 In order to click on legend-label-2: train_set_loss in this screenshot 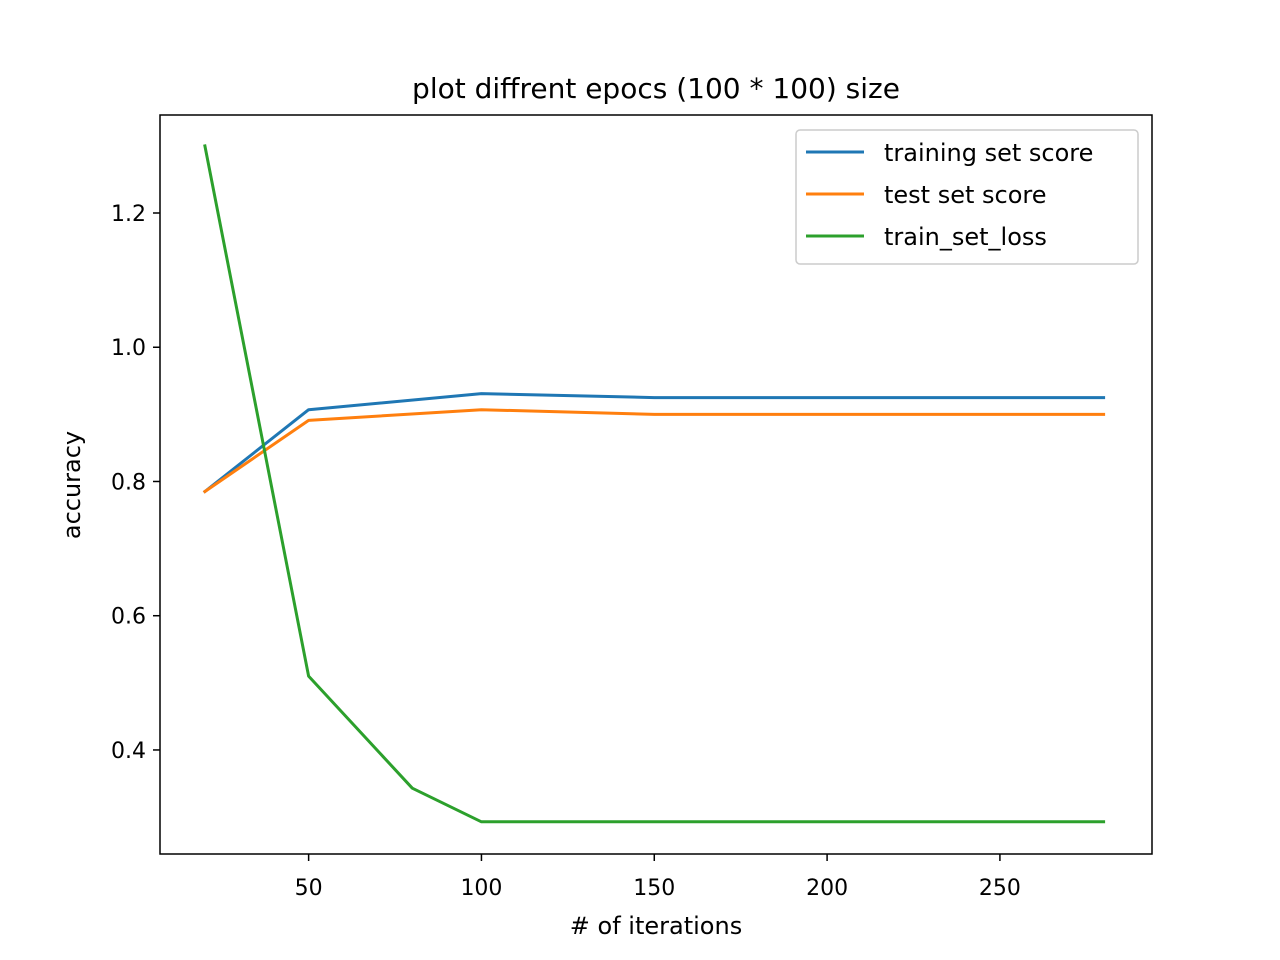, I will do `click(965, 237)`.